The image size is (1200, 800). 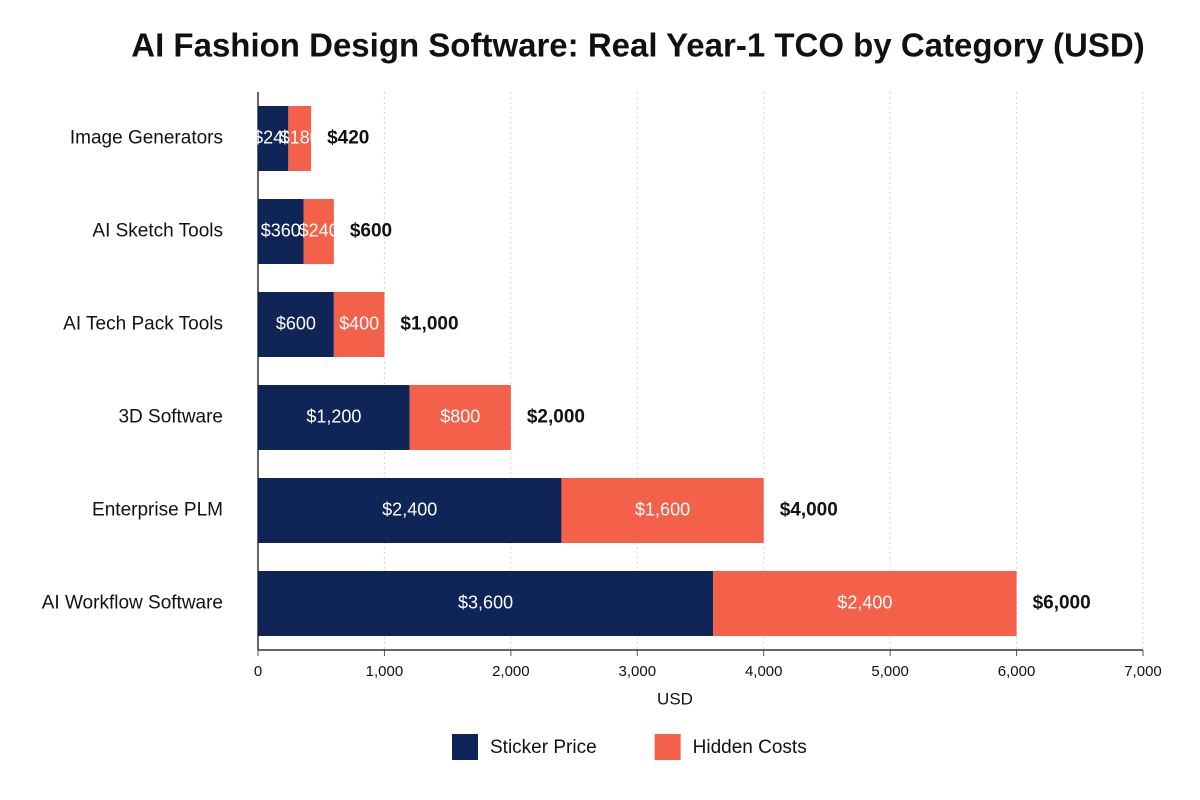 What do you see at coordinates (371, 231) in the screenshot?
I see `total-label: $600` at bounding box center [371, 231].